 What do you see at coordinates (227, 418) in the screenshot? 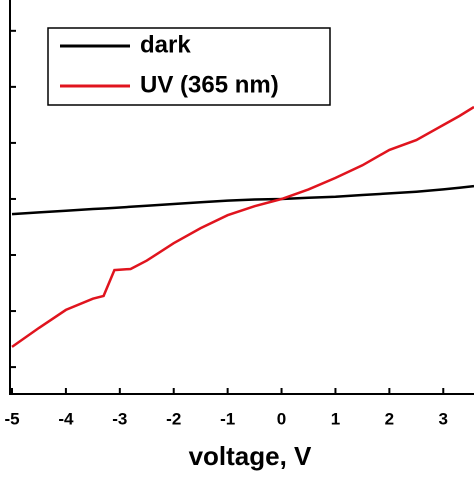
I see `x-tick-label: -1` at bounding box center [227, 418].